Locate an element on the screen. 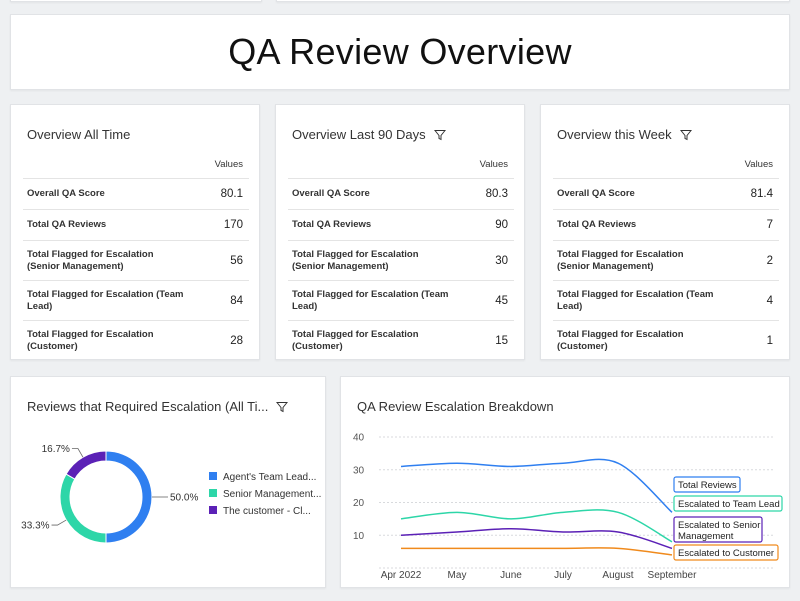 Image resolution: width=800 pixels, height=601 pixels. x-tick-label: Apr 2022 is located at coordinates (401, 575).